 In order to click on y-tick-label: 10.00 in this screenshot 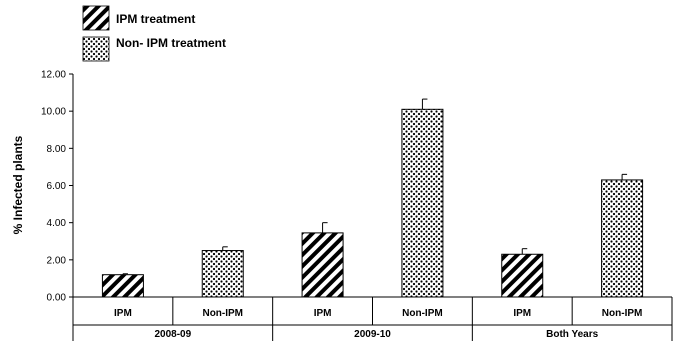, I will do `click(53, 112)`.